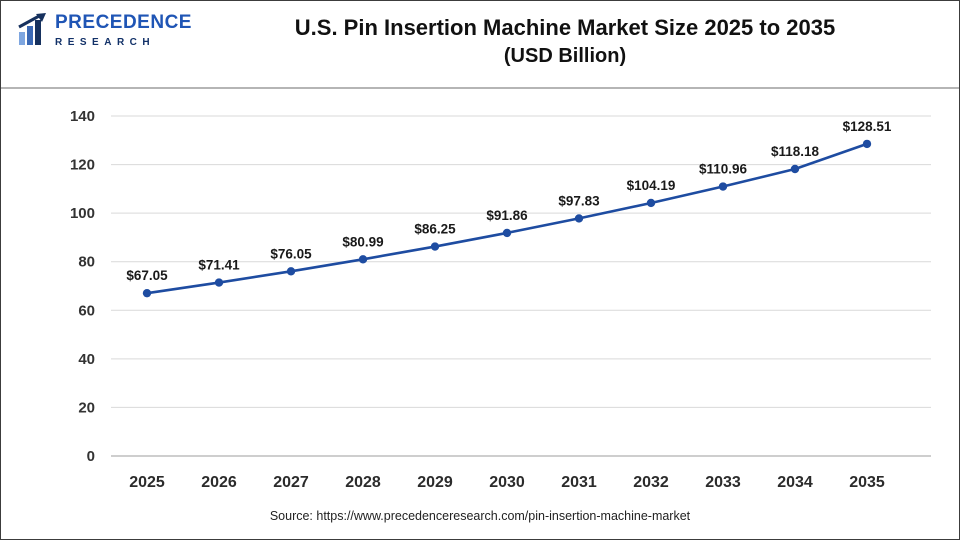 Image resolution: width=960 pixels, height=540 pixels. I want to click on x-tick-label: 2034, so click(795, 482).